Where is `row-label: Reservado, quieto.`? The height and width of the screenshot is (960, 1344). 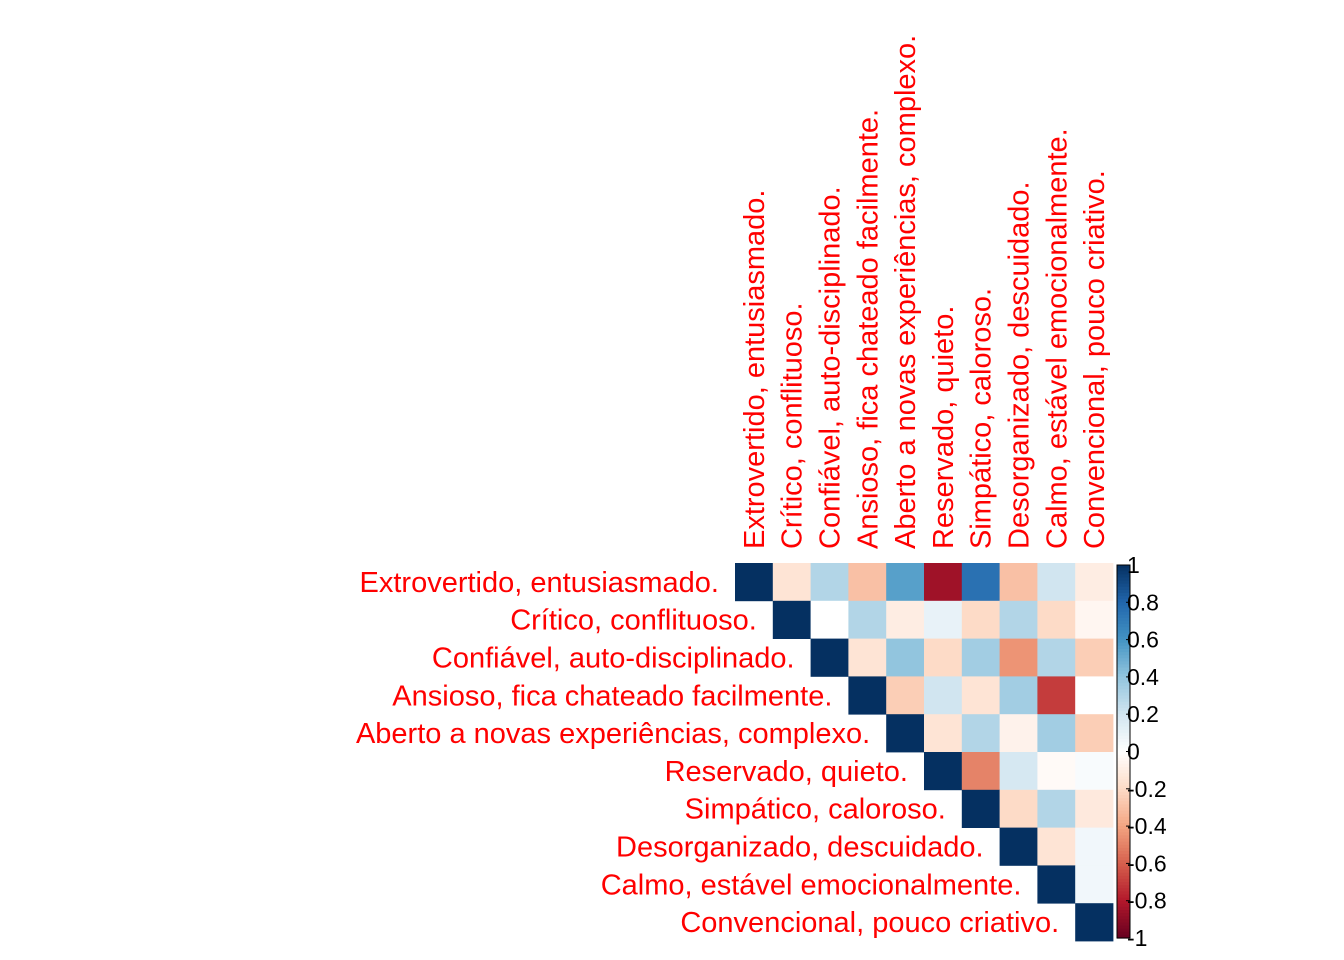
row-label: Reservado, quieto. is located at coordinates (786, 772).